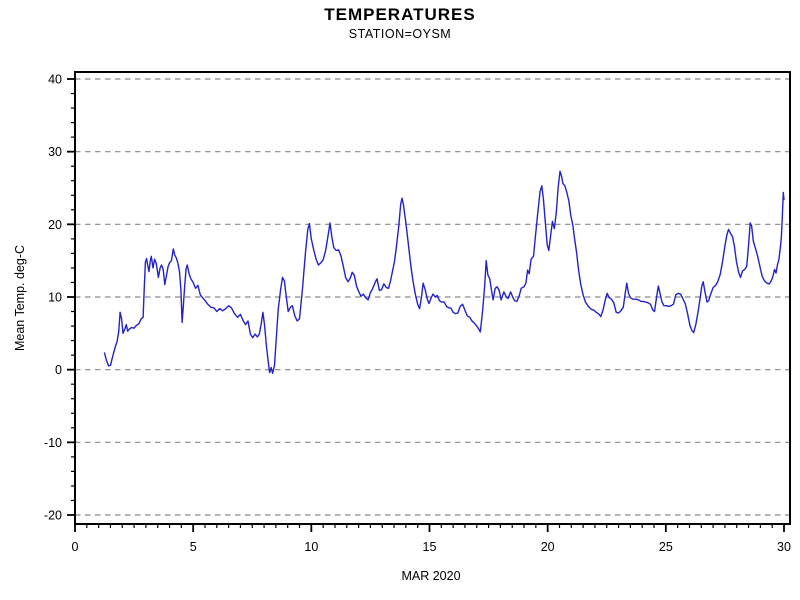 This screenshot has height=600, width=800. What do you see at coordinates (53, 516) in the screenshot?
I see `svg-text: -20` at bounding box center [53, 516].